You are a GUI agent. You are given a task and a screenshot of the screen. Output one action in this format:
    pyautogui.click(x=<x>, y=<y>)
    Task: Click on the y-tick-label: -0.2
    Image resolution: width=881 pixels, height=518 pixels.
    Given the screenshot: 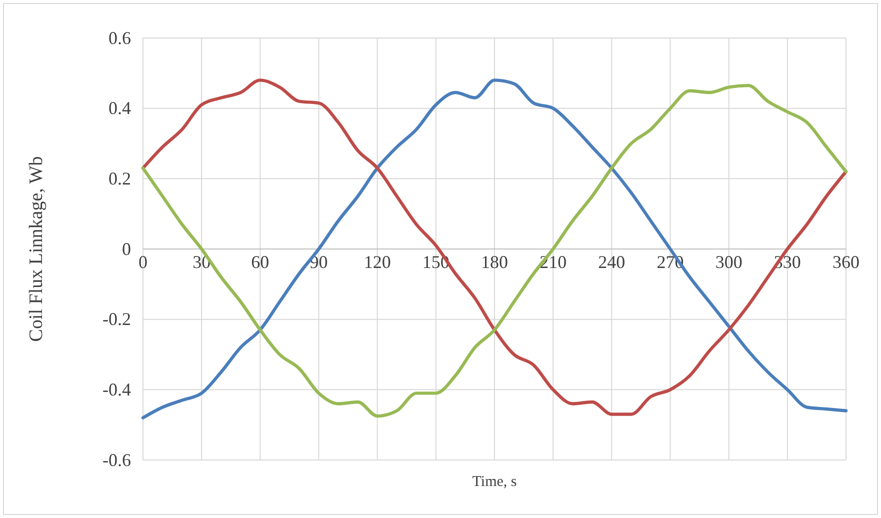 What is the action you would take?
    pyautogui.click(x=116, y=319)
    